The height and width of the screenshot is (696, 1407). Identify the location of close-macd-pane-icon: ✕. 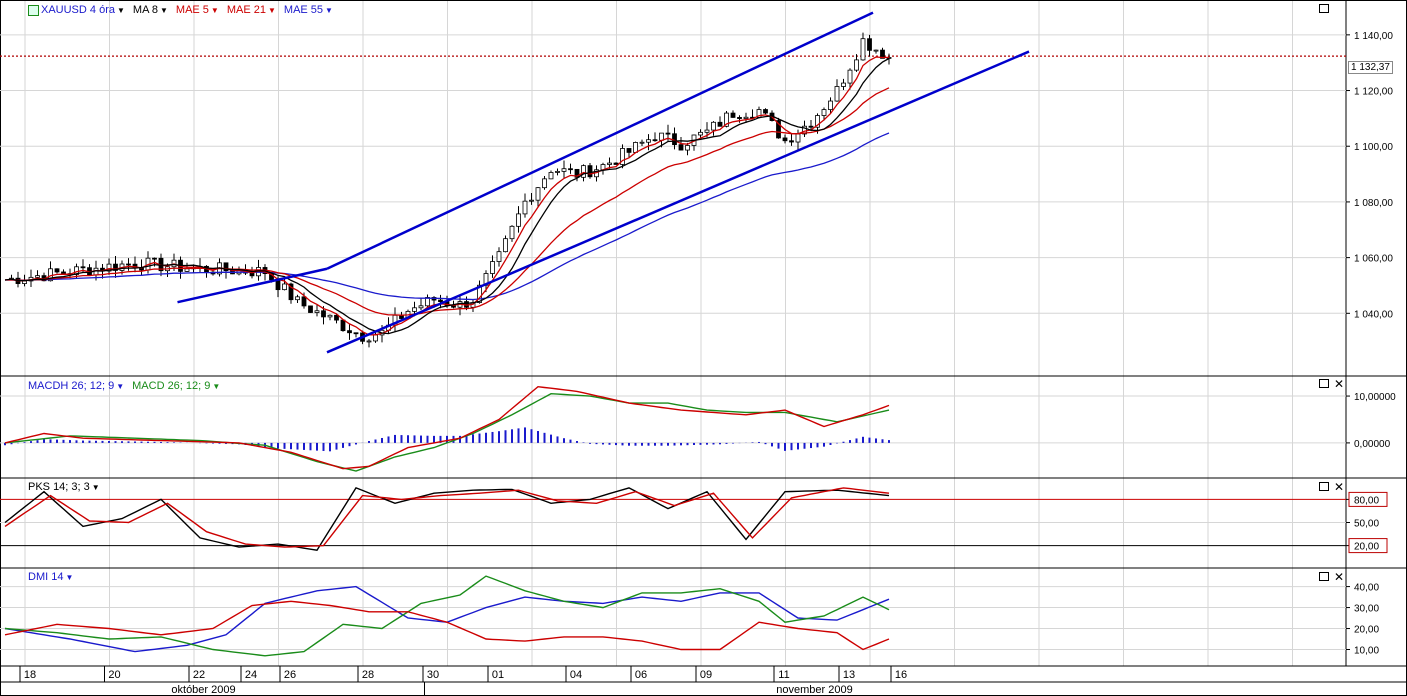
(1339, 384).